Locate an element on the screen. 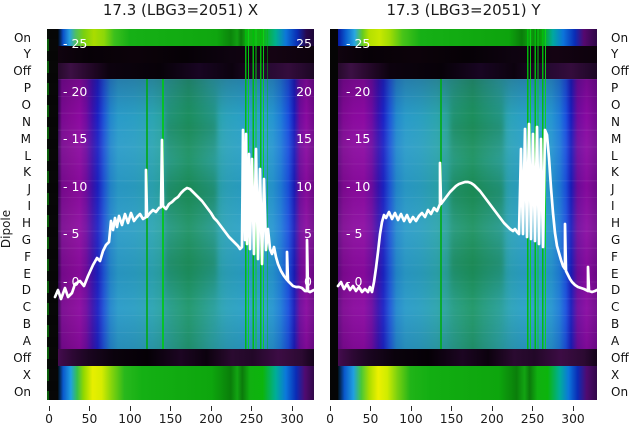  y-axis-label-dipole: Dipole is located at coordinates (6, 229).